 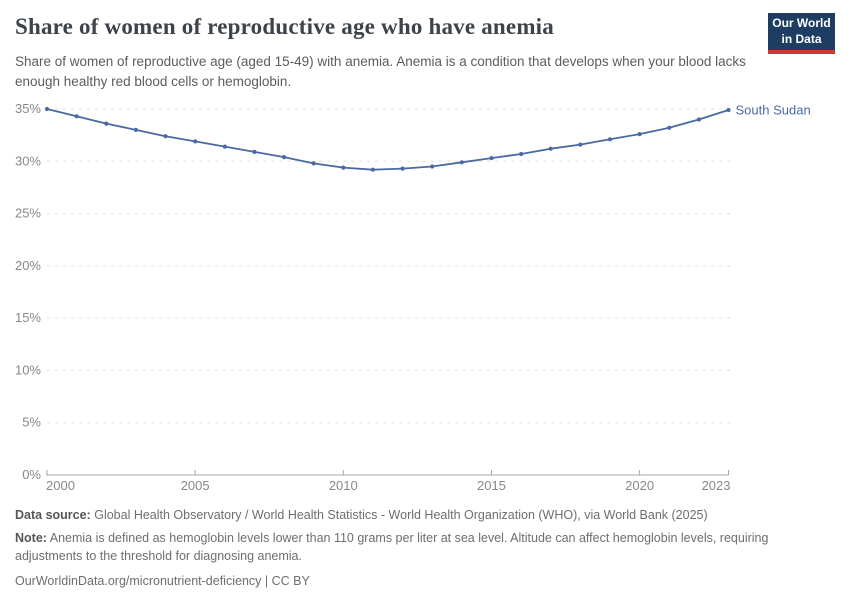 What do you see at coordinates (31, 422) in the screenshot?
I see `y-axis-label: 5%` at bounding box center [31, 422].